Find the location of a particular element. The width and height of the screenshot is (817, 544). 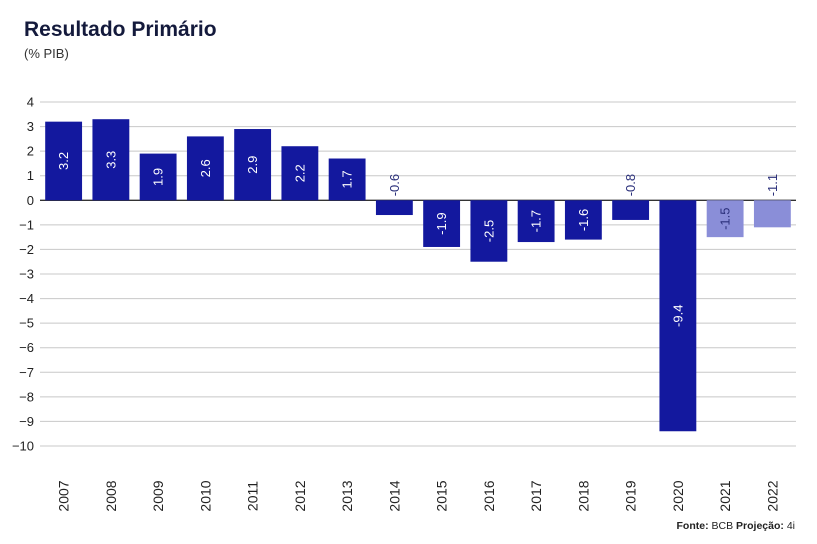

data-label: 1.7 is located at coordinates (347, 179).